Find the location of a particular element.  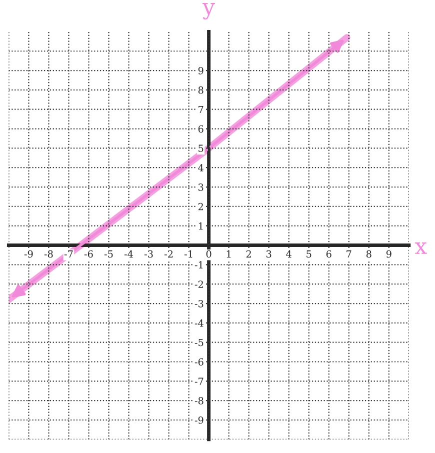

y-tick-label: -4 is located at coordinates (199, 323).